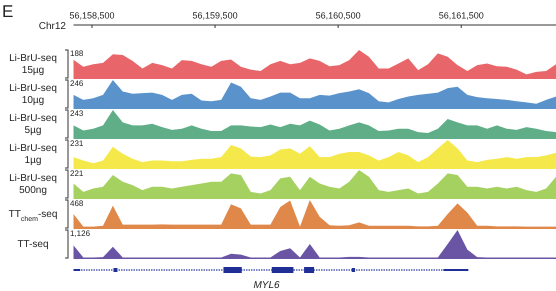  What do you see at coordinates (33, 215) in the screenshot?
I see `y-axis-title: TT$_{chem}$-seq` at bounding box center [33, 215].